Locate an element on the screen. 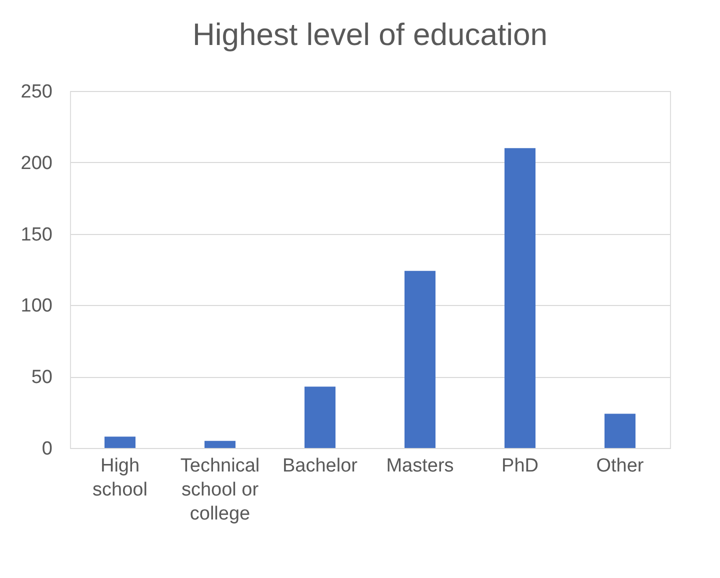  x-tick-label: Masters is located at coordinates (420, 466).